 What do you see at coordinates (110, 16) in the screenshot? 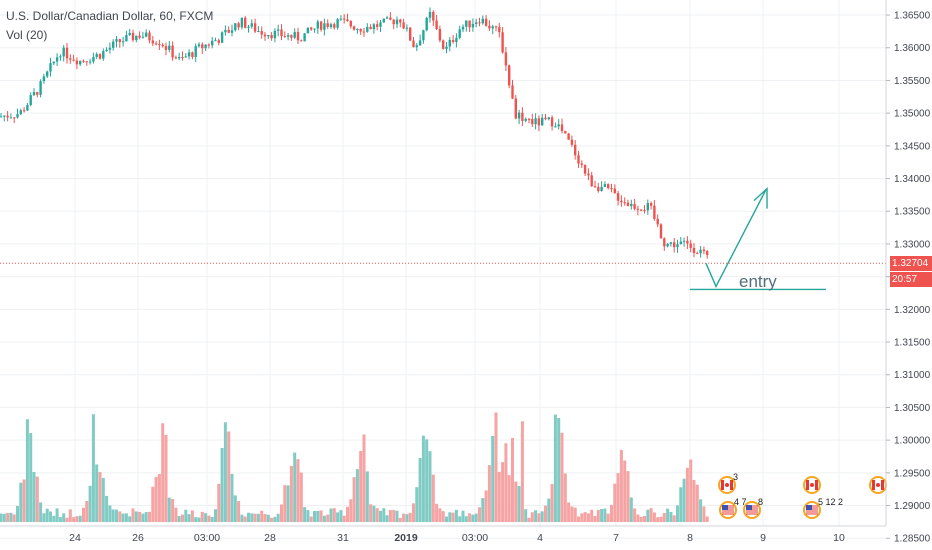
I see `symbol-legend: U.S. Dollar/Canadian Dollar, 60, FXCM` at bounding box center [110, 16].